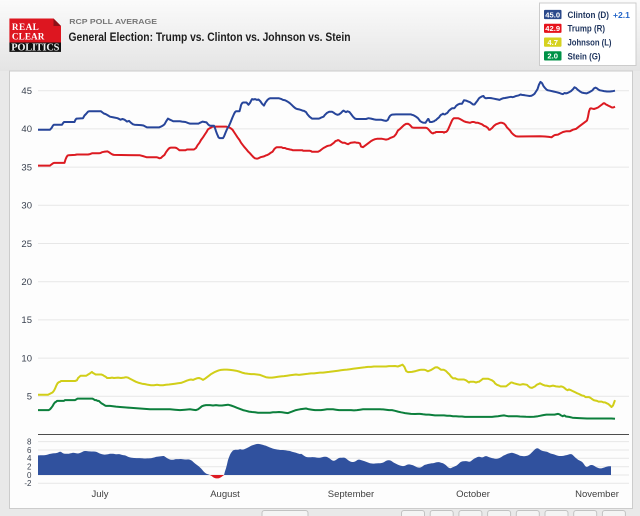  What do you see at coordinates (584, 55) in the screenshot?
I see `svg-text: Stein (G)` at bounding box center [584, 55].